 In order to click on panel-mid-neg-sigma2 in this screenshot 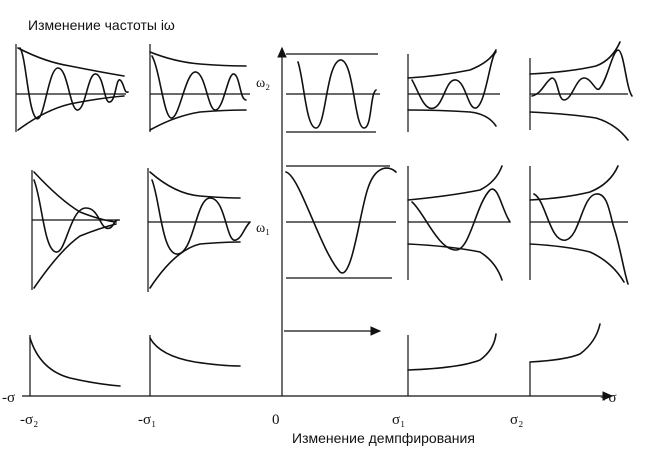, I will do `click(75, 230)`.